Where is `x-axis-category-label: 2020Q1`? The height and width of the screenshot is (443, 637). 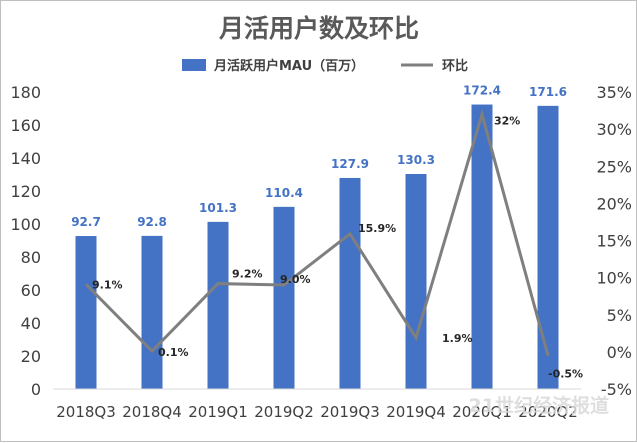 x-axis-category-label: 2020Q1 is located at coordinates (482, 412).